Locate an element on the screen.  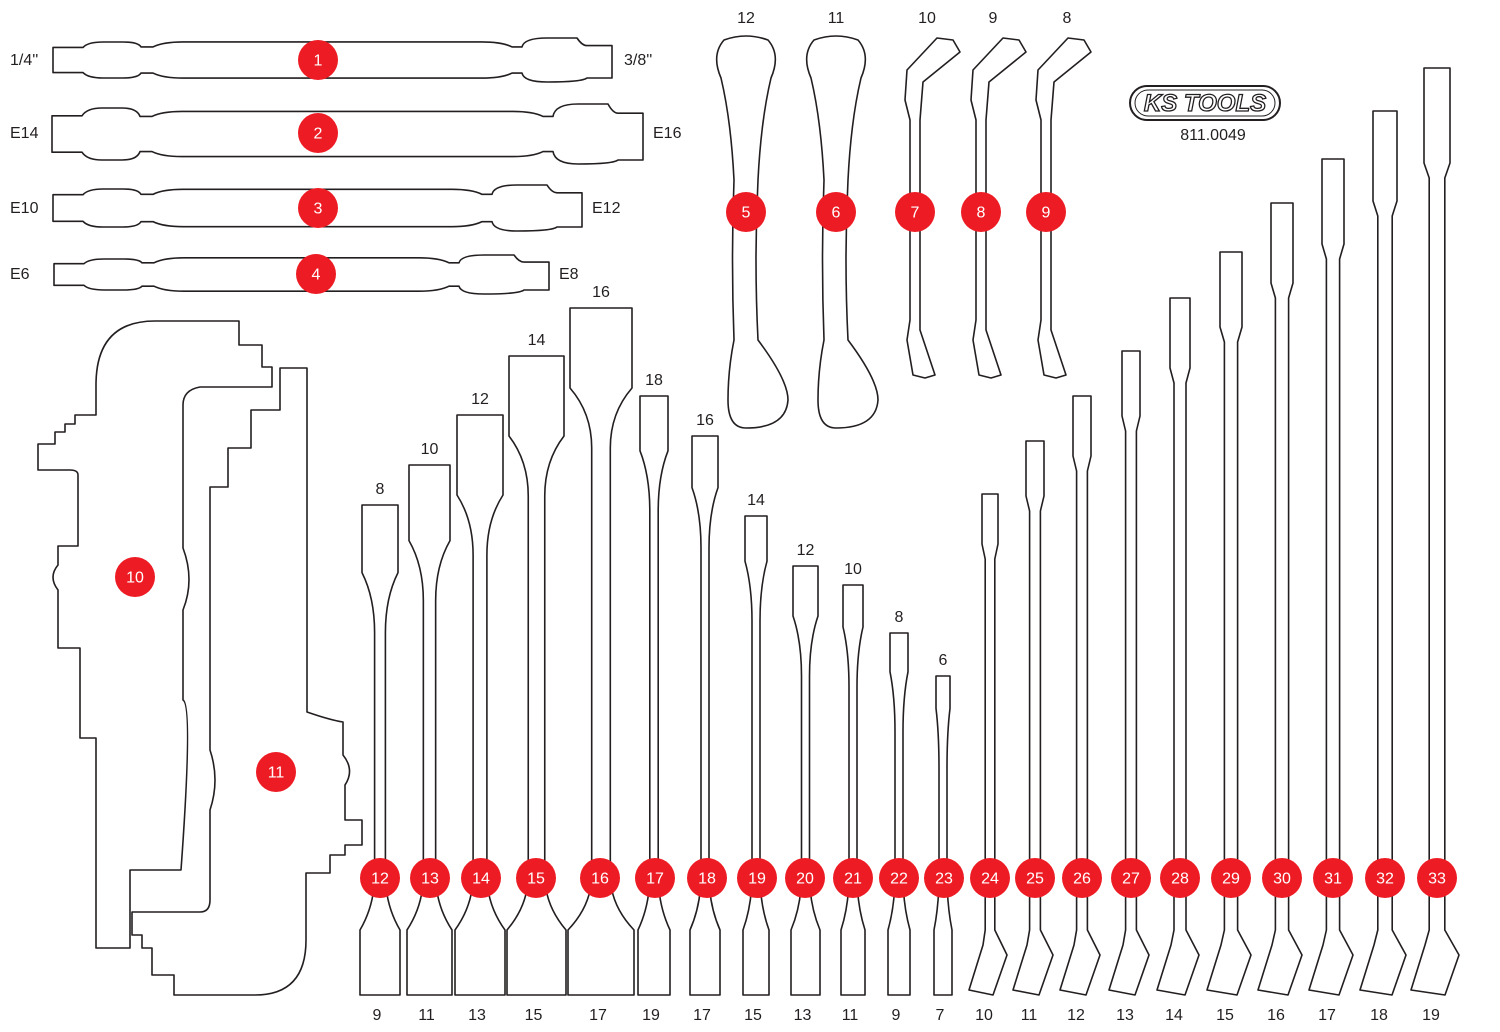
wrench-top-size: 18 is located at coordinates (654, 380).